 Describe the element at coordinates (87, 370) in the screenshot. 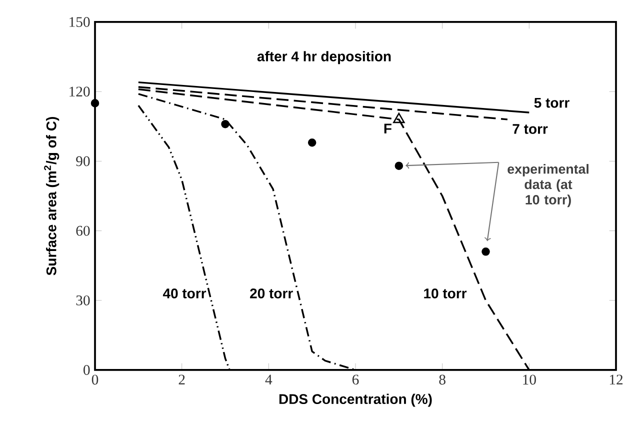

I see `y-tick-label: 0` at that location.